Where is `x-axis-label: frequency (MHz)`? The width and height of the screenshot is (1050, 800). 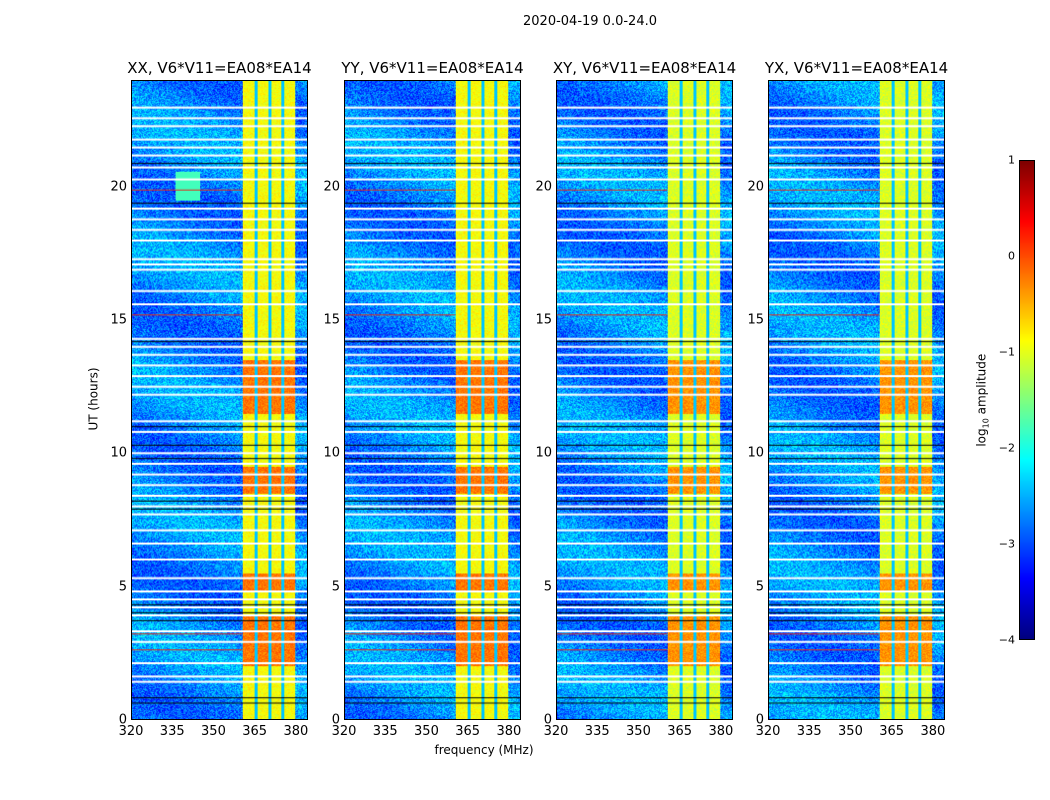
x-axis-label: frequency (MHz) is located at coordinates (484, 750).